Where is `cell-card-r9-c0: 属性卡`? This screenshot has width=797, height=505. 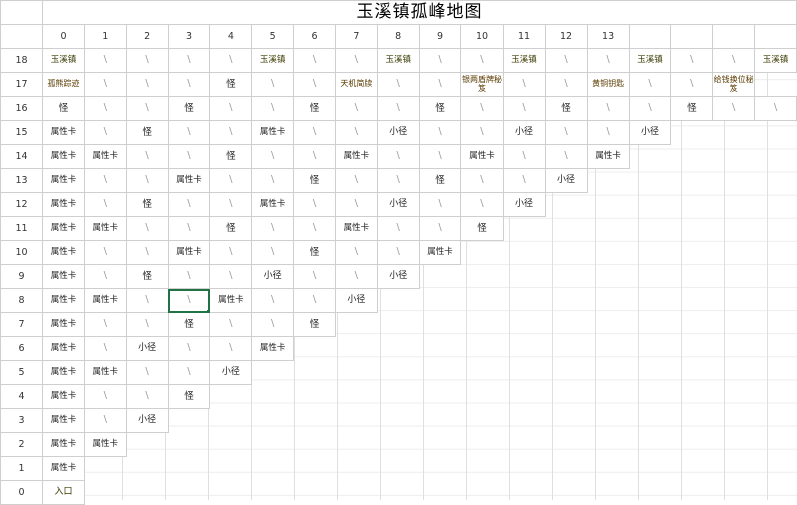 cell-card-r9-c0: 属性卡 is located at coordinates (63, 276).